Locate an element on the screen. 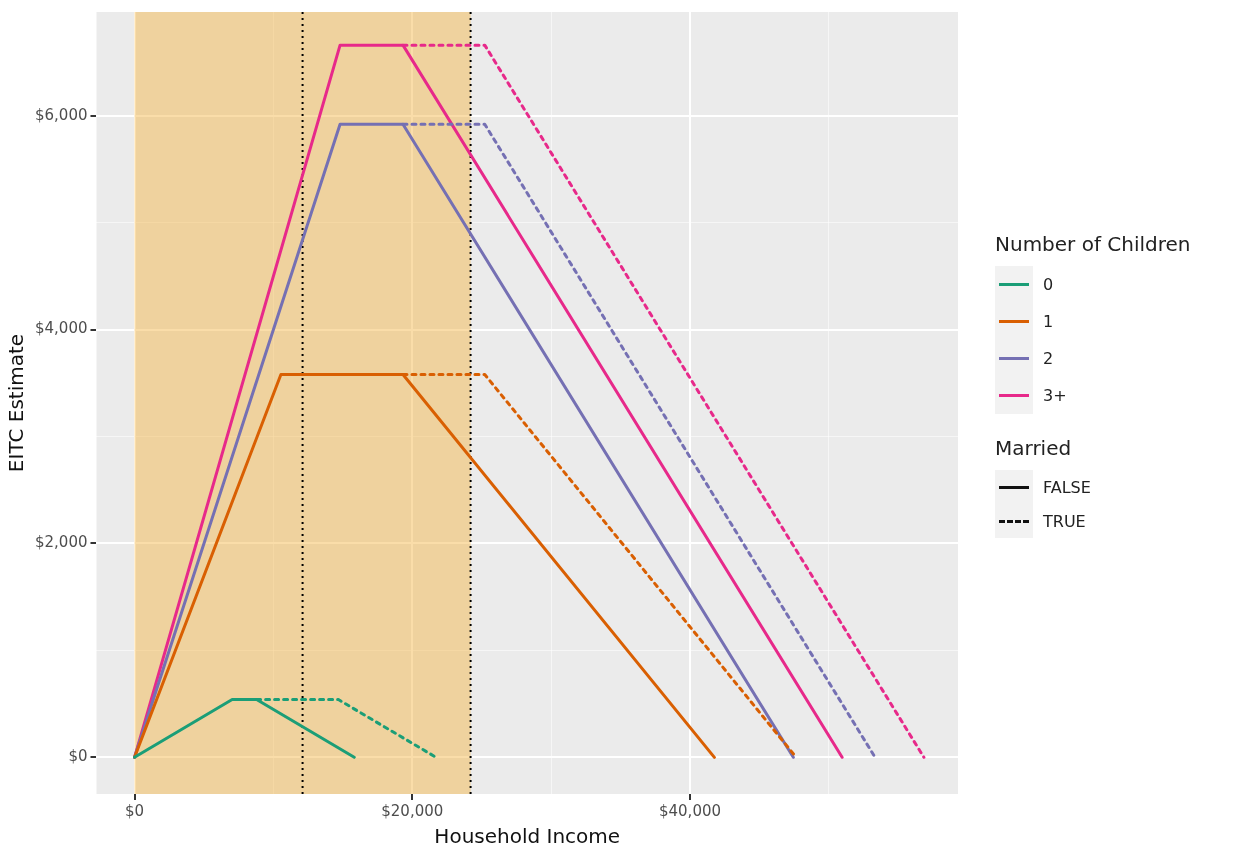 This screenshot has height=856, width=1238. x-axis-title: Household Income is located at coordinates (527, 836).